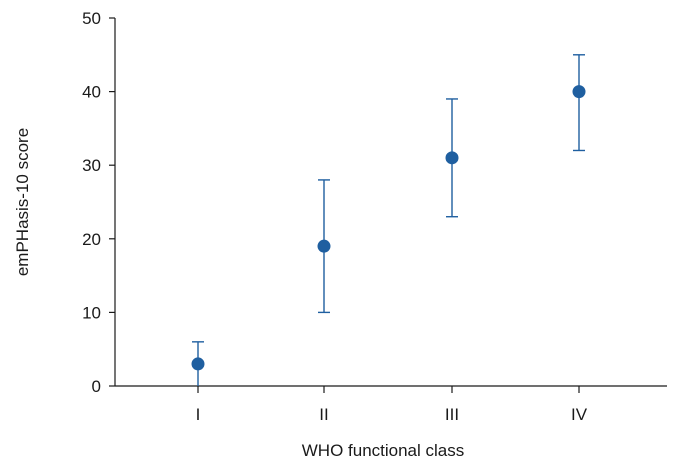 This screenshot has width=673, height=464. I want to click on x-tick-label: IV, so click(579, 414).